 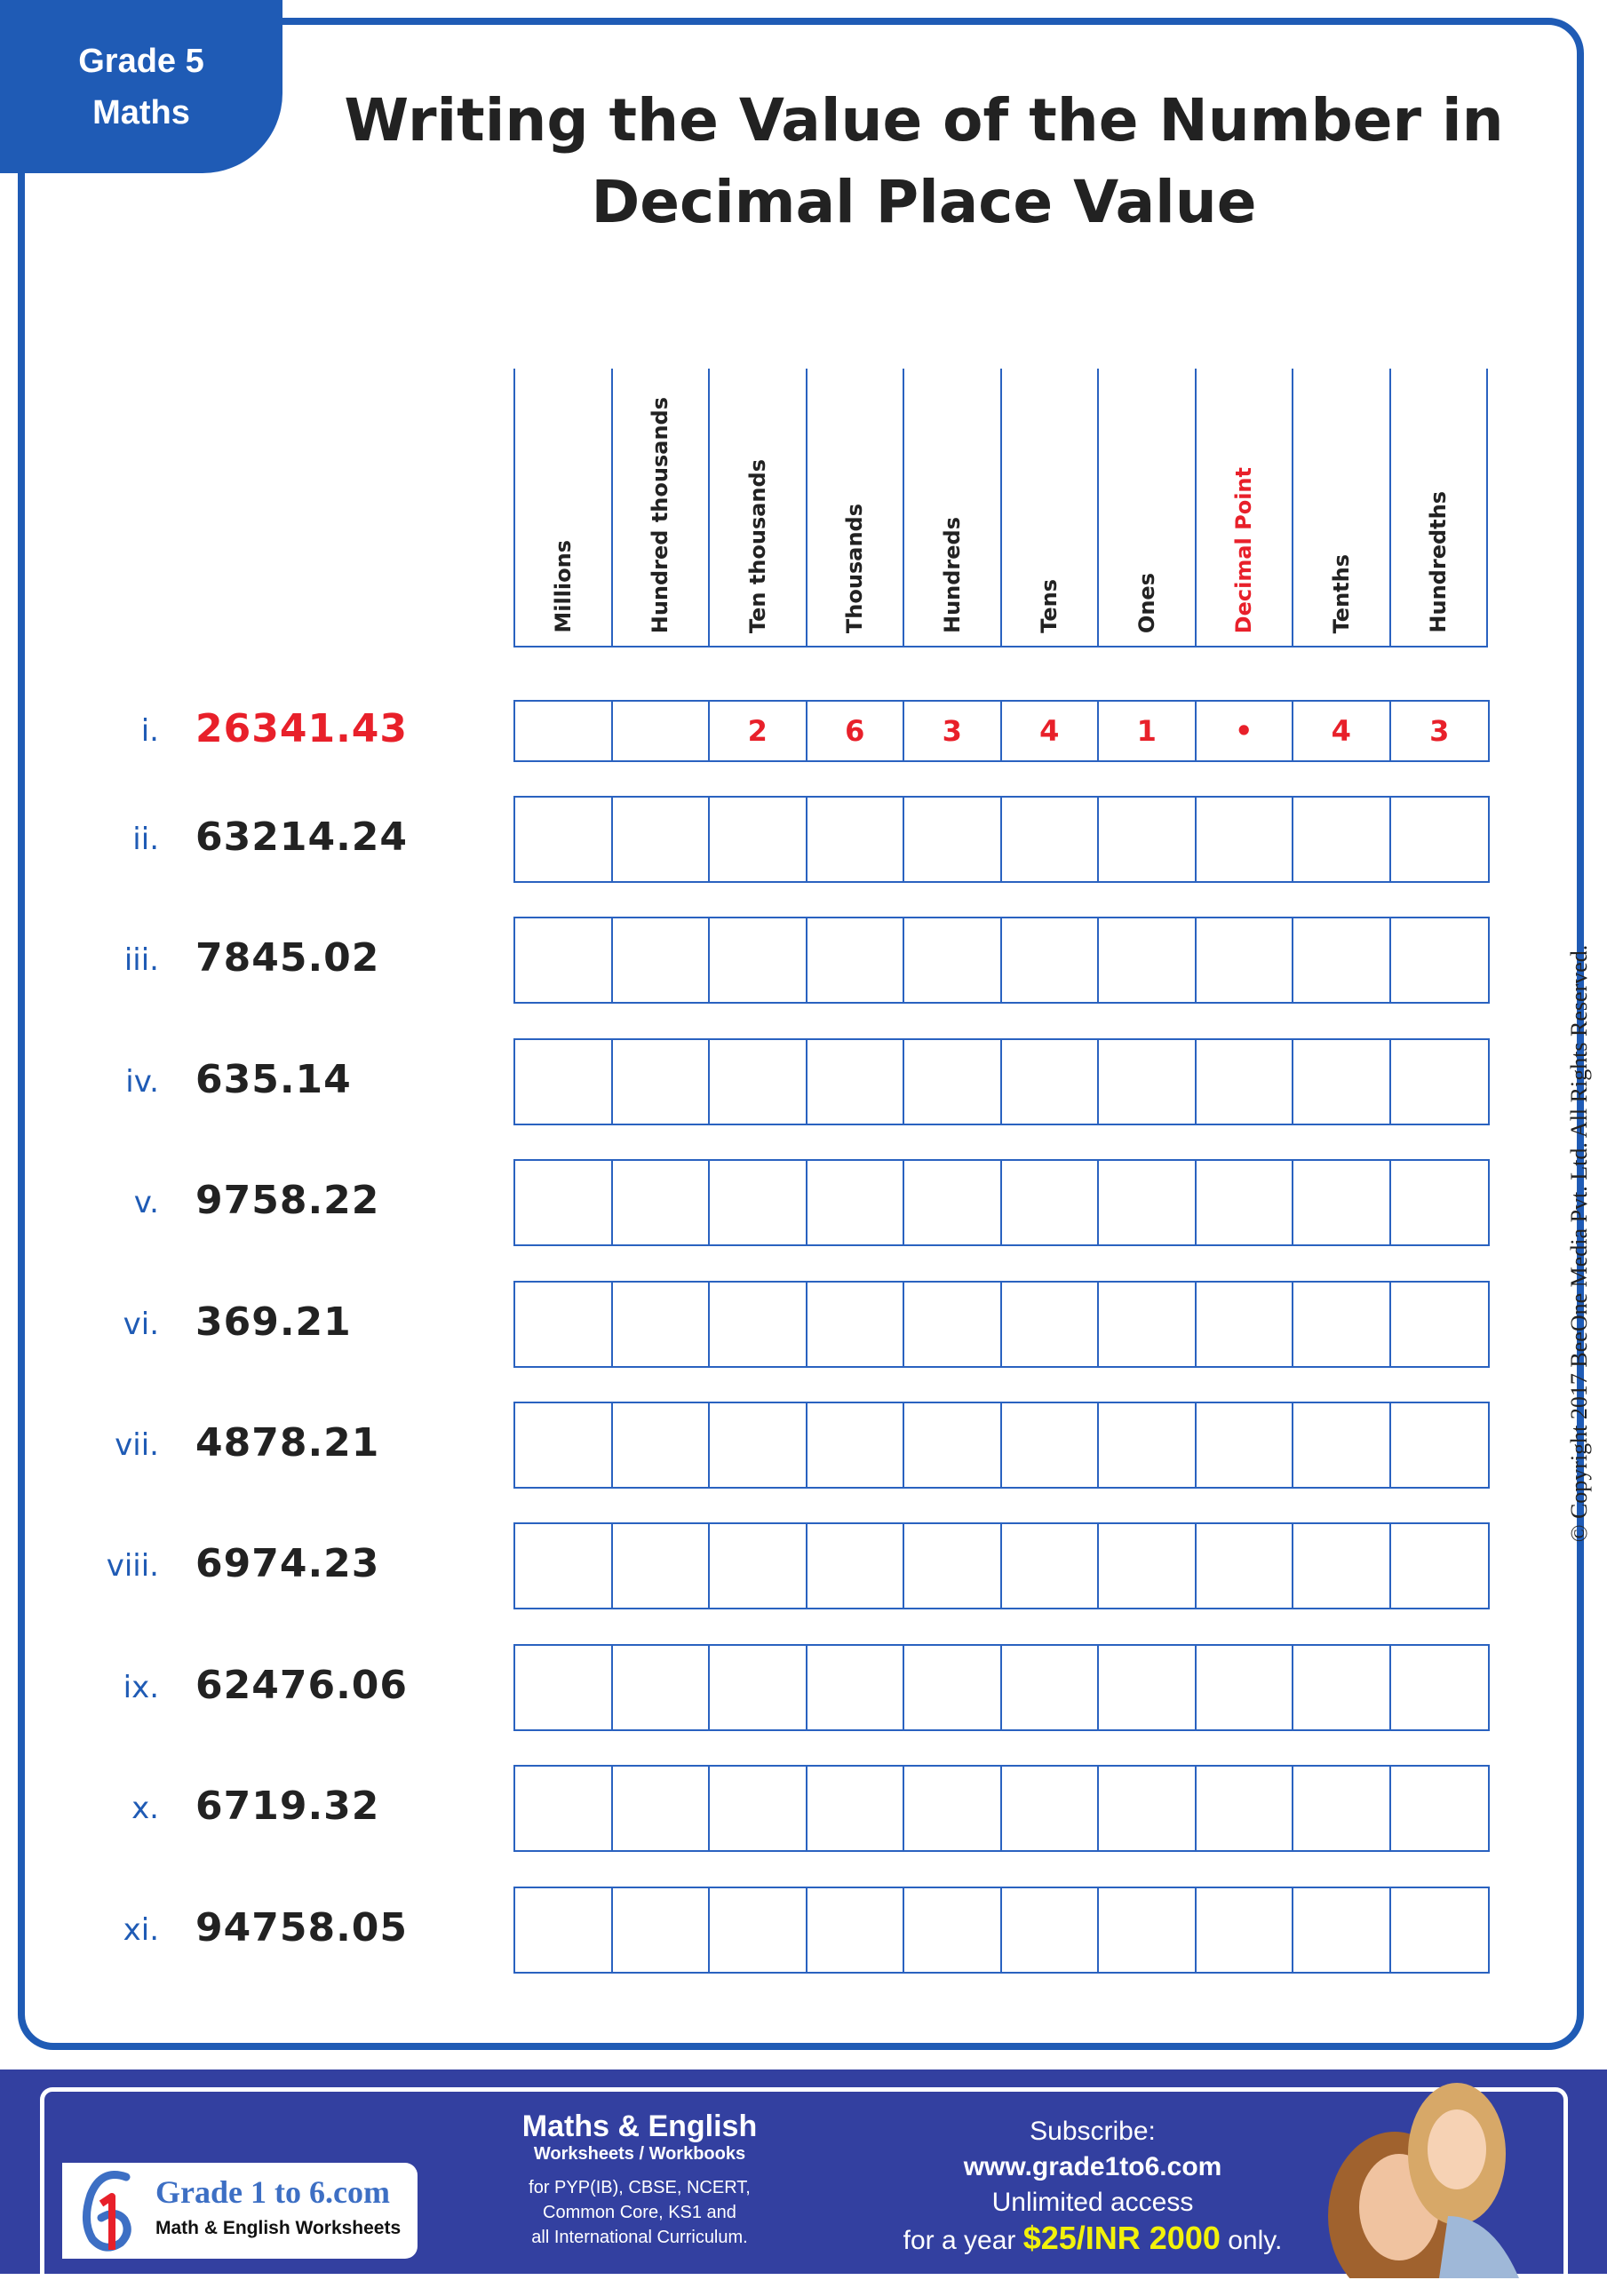 What do you see at coordinates (1148, 731) in the screenshot?
I see `place-value-box: 1` at bounding box center [1148, 731].